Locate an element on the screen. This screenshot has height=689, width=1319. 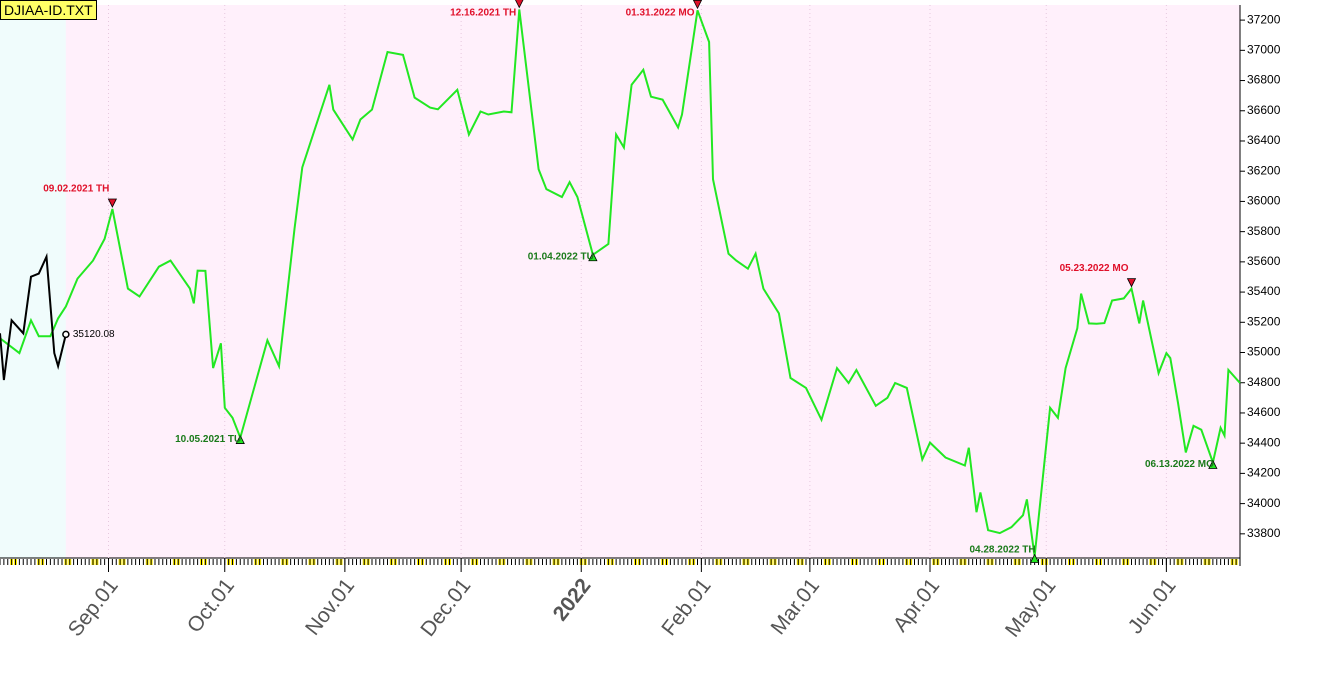
y-tick-label: 36800 is located at coordinates (1264, 80).